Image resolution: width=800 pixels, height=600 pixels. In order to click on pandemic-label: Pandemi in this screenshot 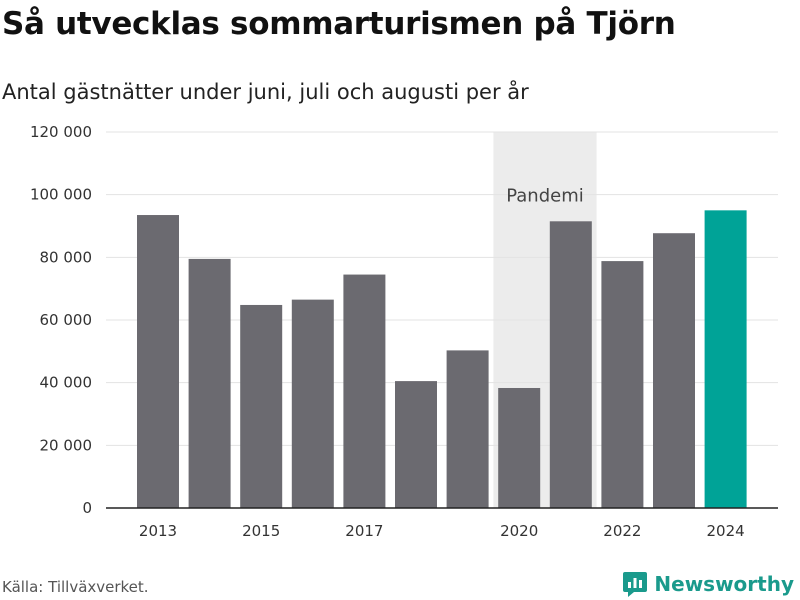, I will do `click(545, 196)`.